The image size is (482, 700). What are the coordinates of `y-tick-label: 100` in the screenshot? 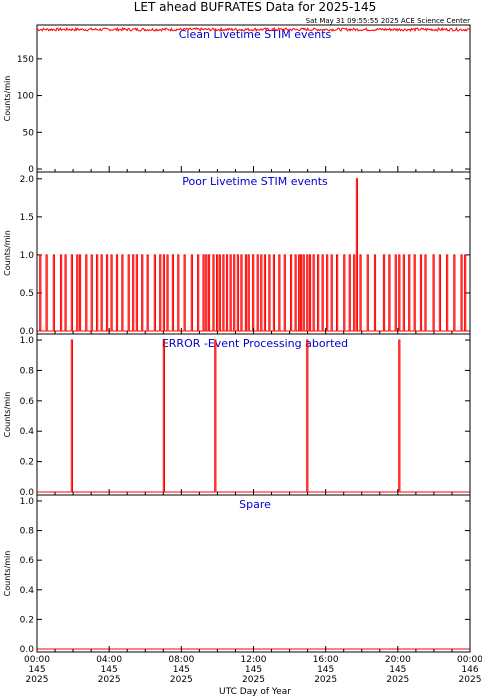 It's located at (25, 97).